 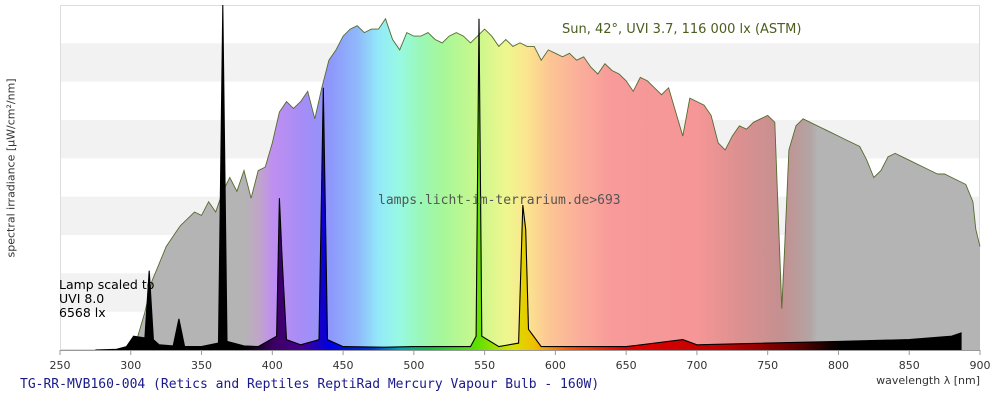 I want to click on x-tick-label: 650, so click(x=626, y=365).